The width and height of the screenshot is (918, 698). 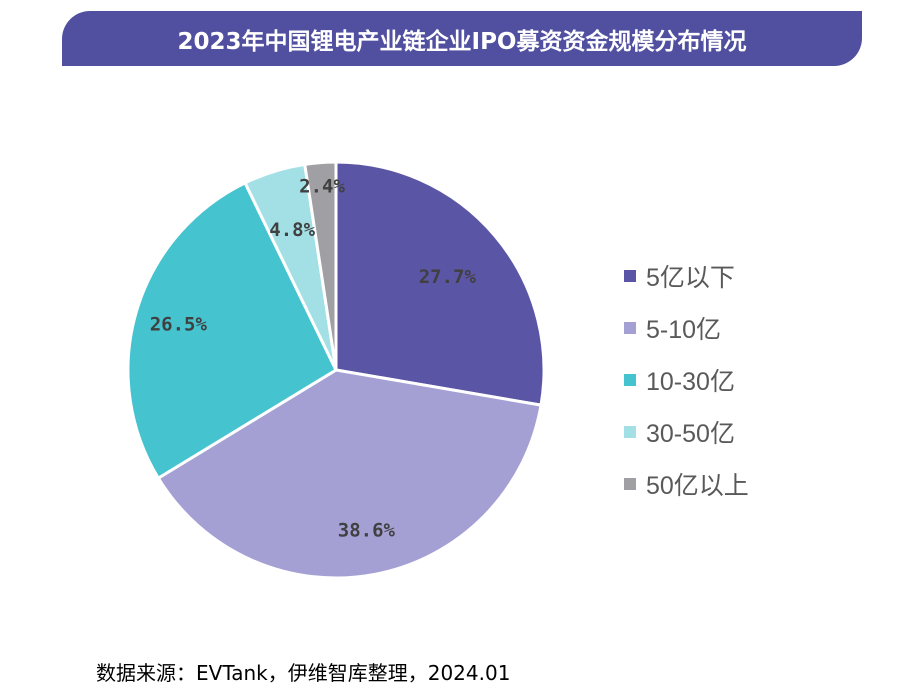 I want to click on legend-label: 5亿以下, so click(x=690, y=278).